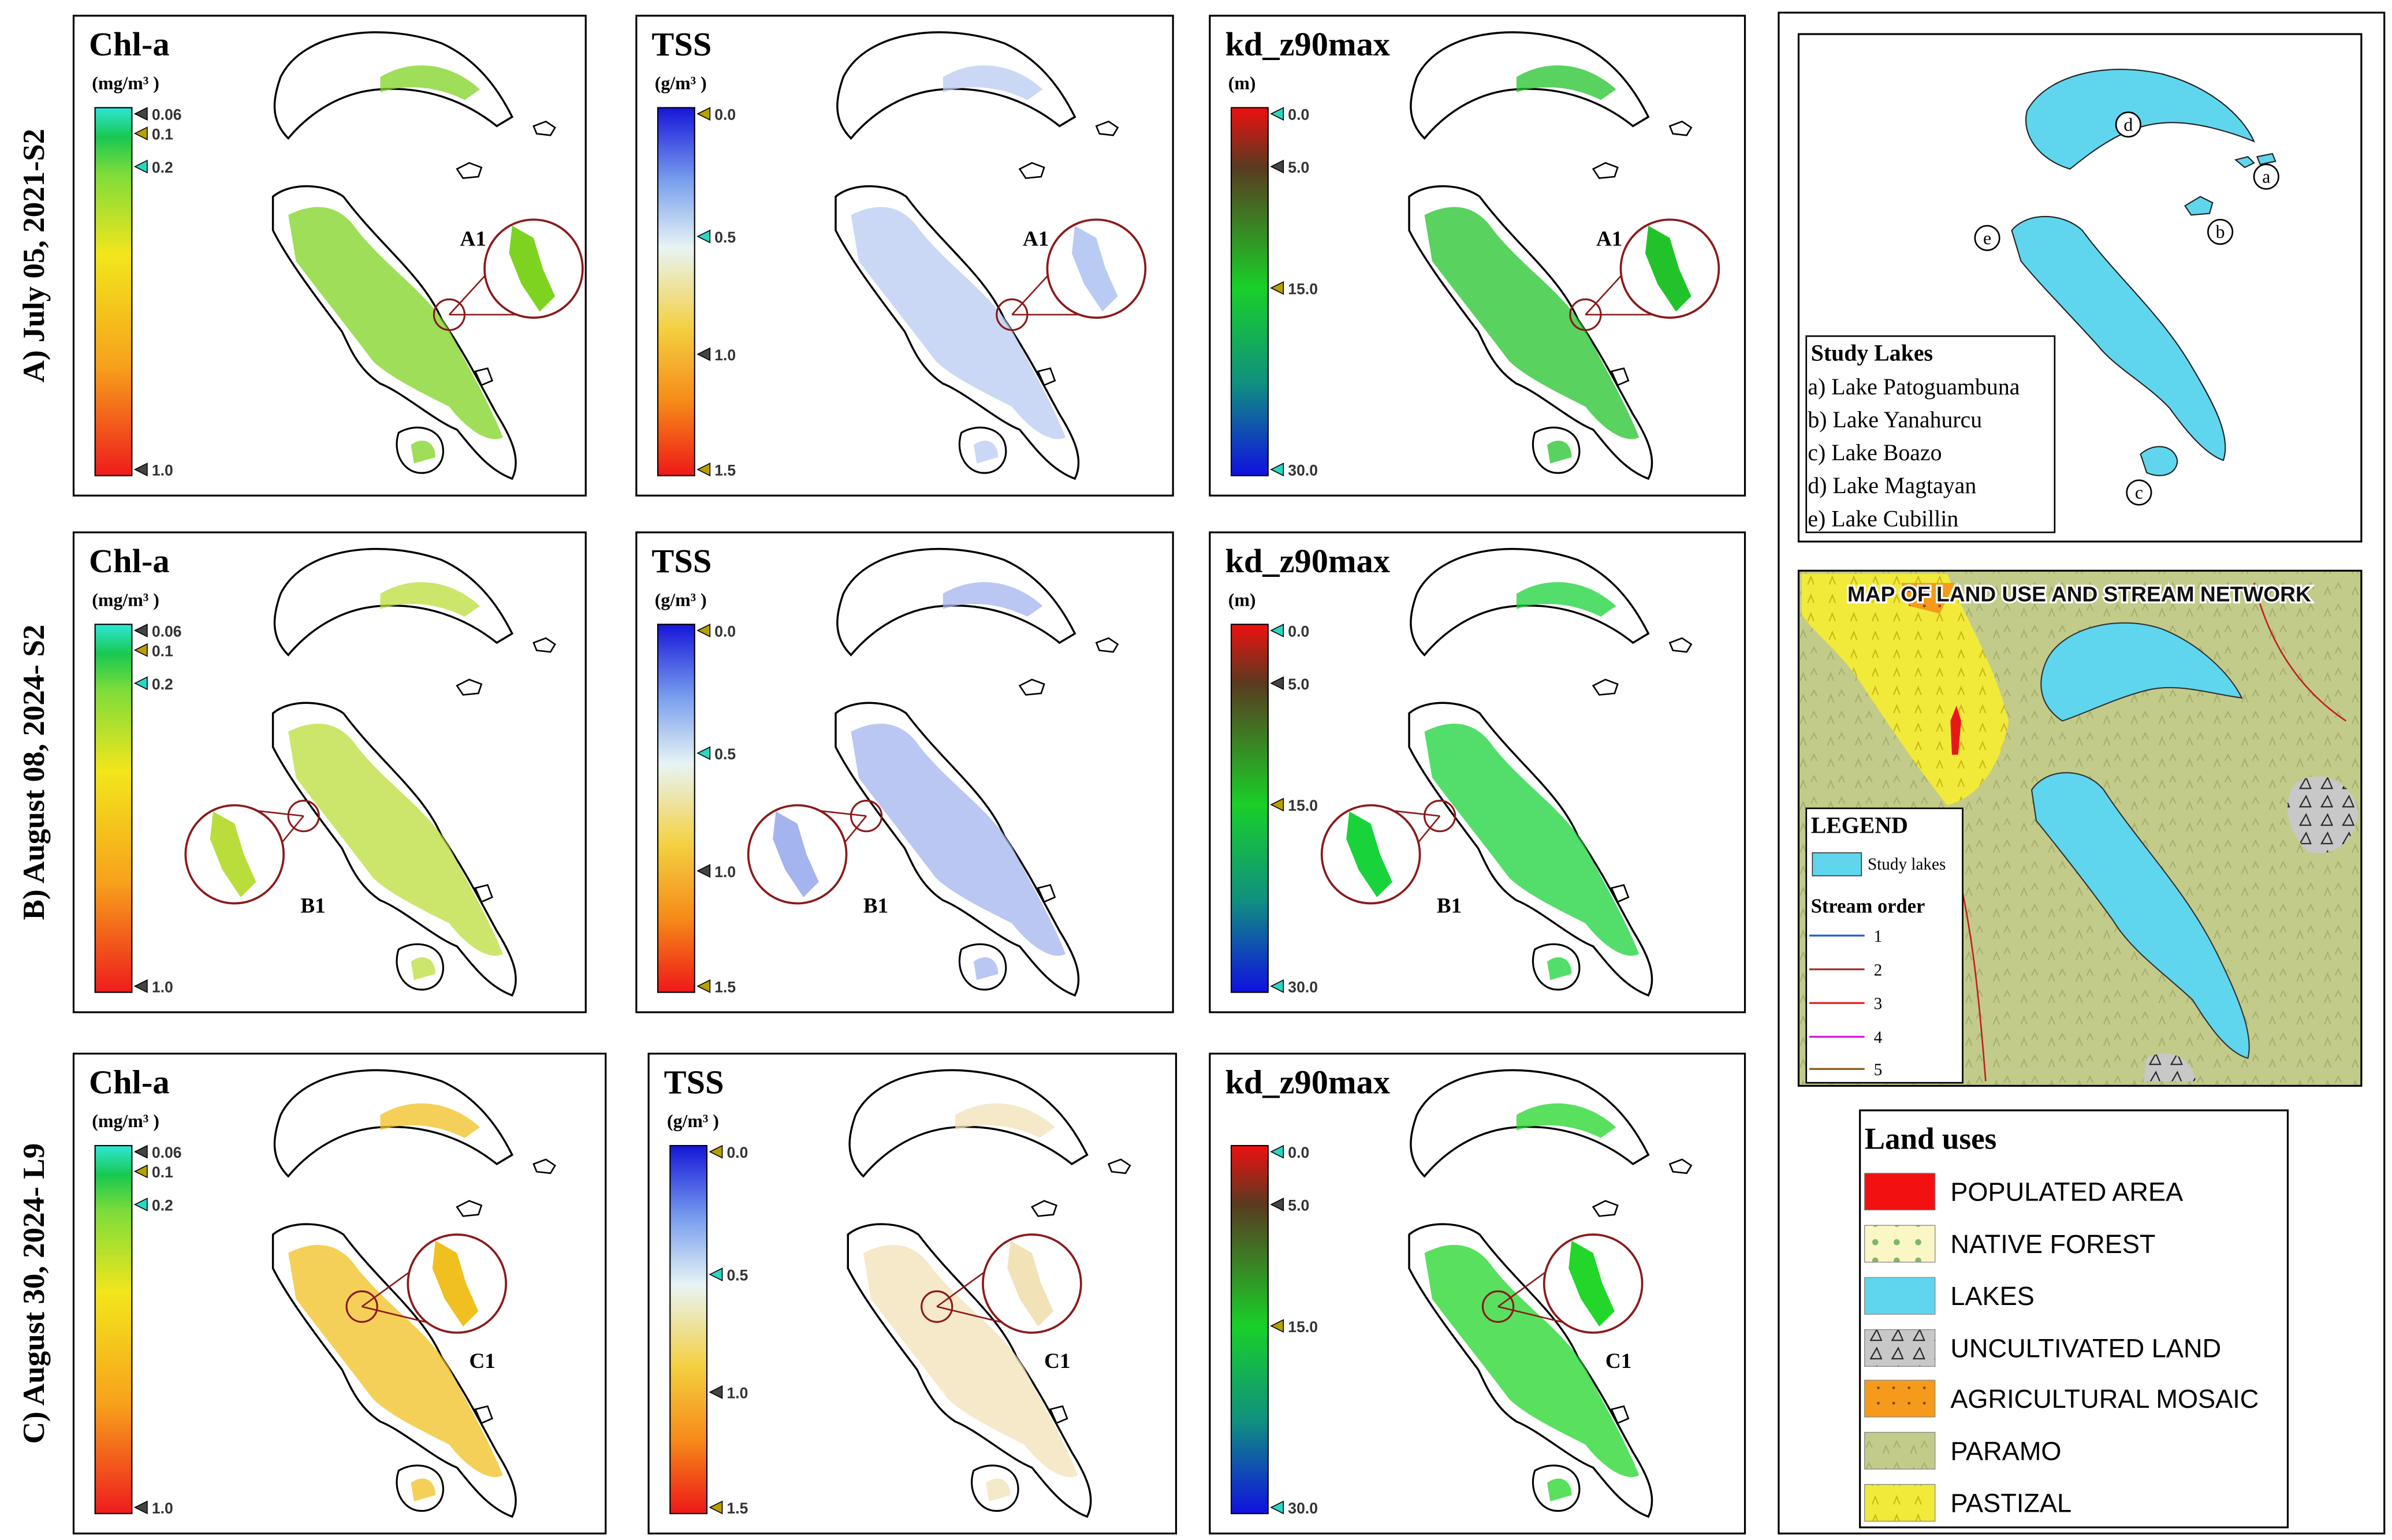 This screenshot has height=1540, width=2392. I want to click on panel-title: Chl-a, so click(129, 1083).